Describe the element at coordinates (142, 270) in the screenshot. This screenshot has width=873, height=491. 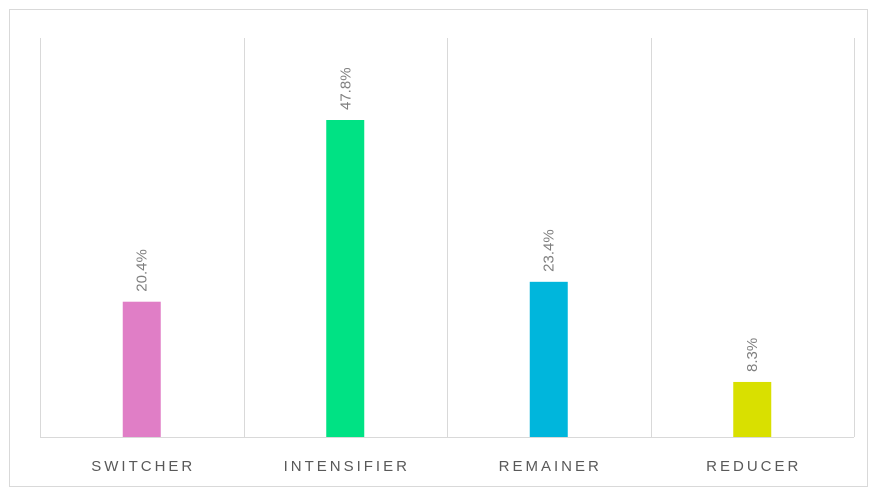
I see `data-label-switcher: 20.4%` at that location.